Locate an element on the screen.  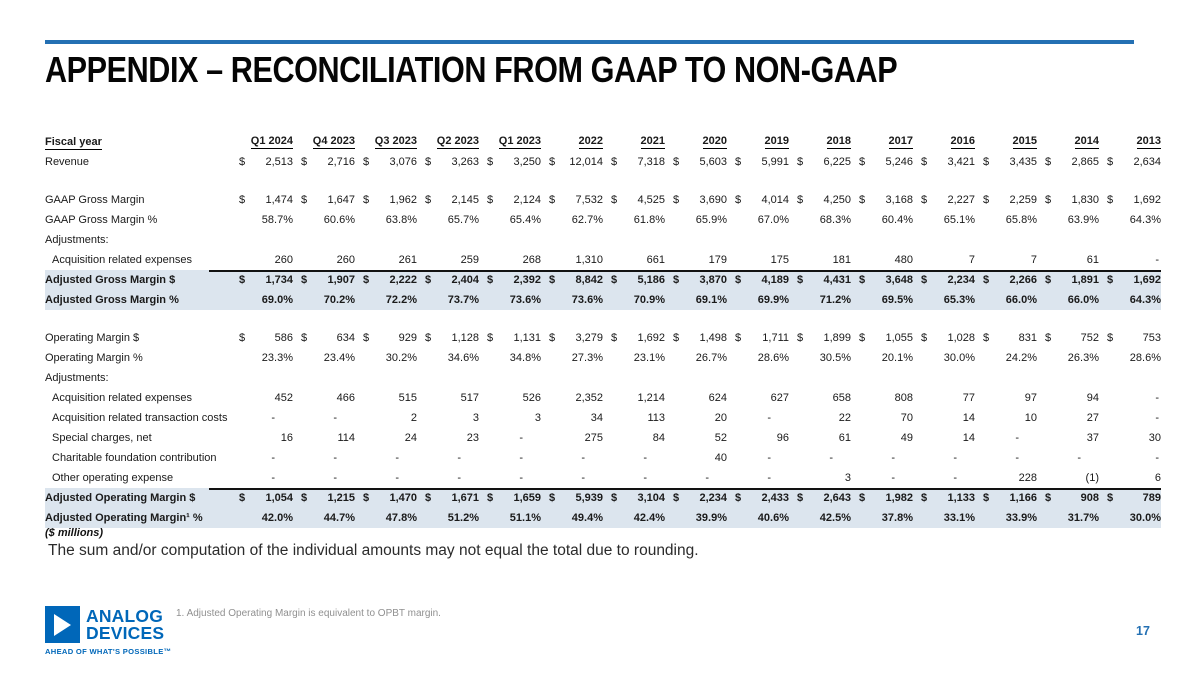
column-header: Q1 2024 is located at coordinates (271, 142).